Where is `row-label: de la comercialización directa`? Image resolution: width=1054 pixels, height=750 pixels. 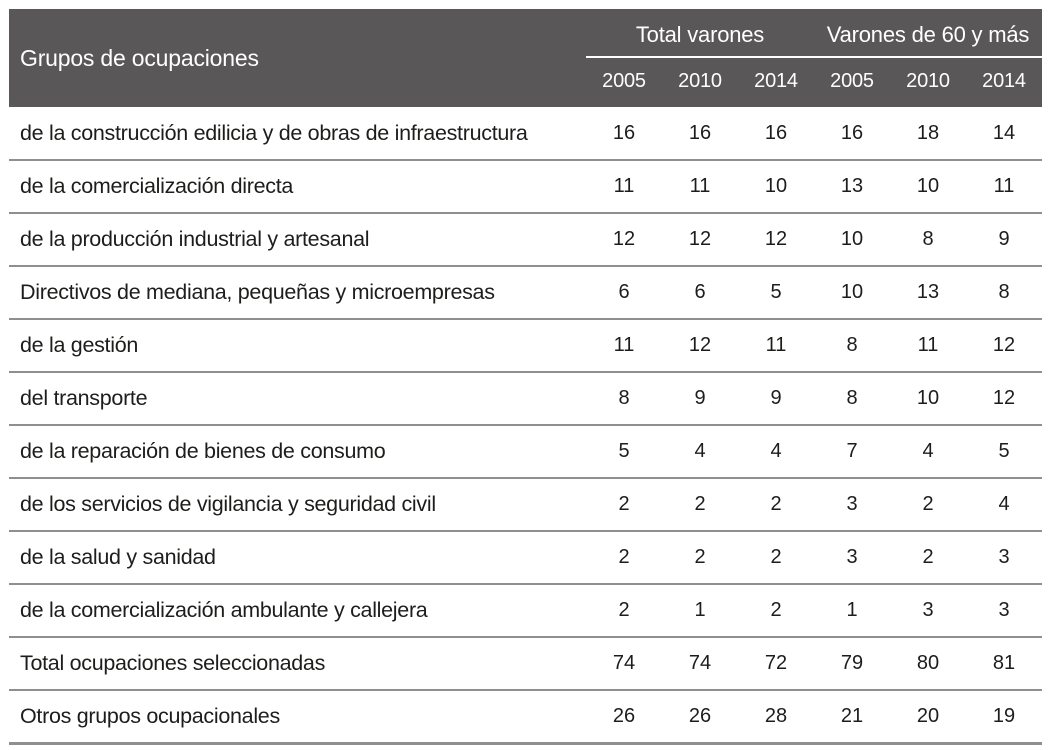
row-label: de la comercialización directa is located at coordinates (157, 186).